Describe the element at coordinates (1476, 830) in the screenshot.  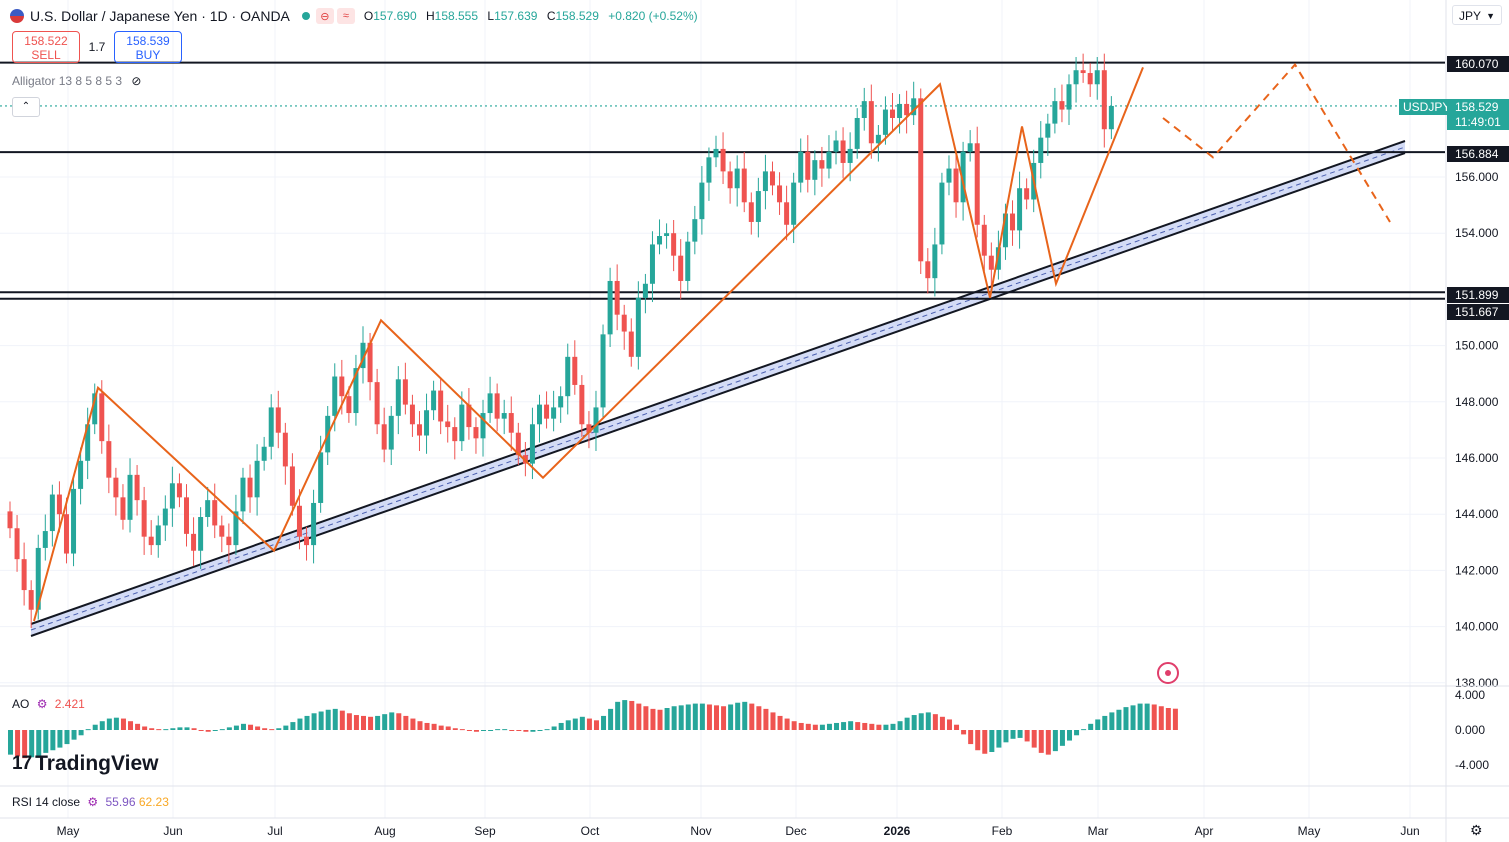
I see `gear-icon: ⚙` at that location.